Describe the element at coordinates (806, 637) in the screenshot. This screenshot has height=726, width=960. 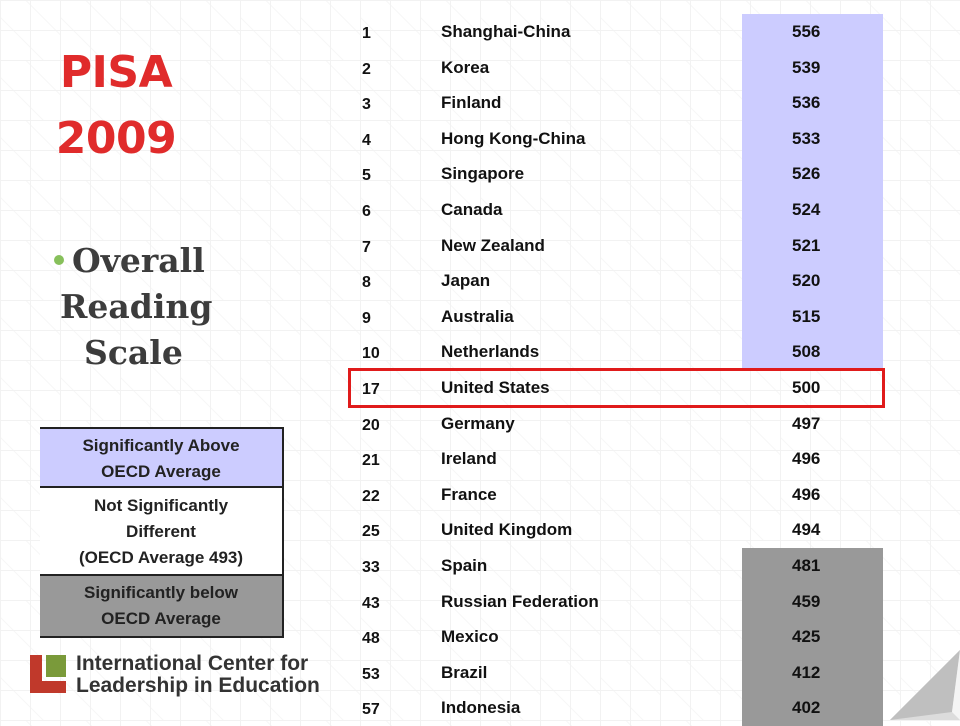
I see `score-cell: 425` at that location.